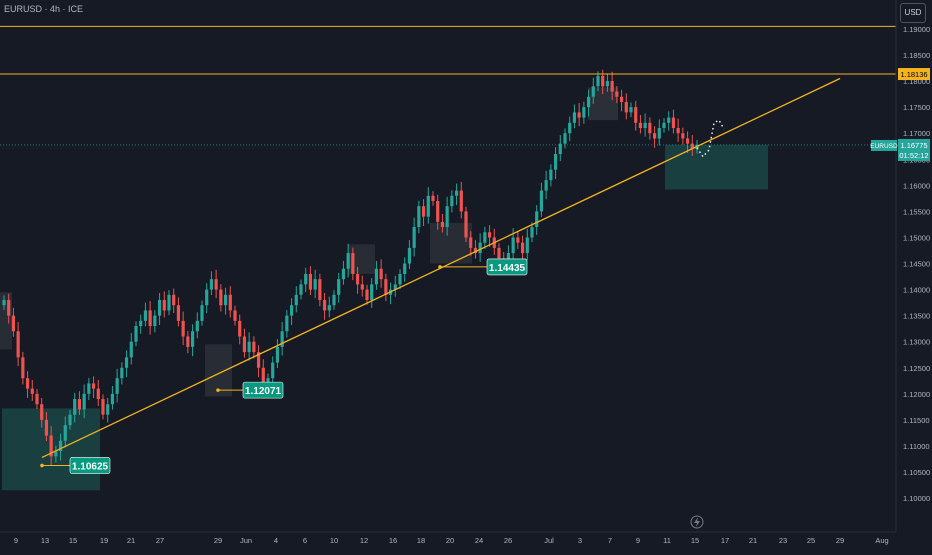 The width and height of the screenshot is (932, 555). What do you see at coordinates (914, 149) in the screenshot?
I see `current-price-tag` at bounding box center [914, 149].